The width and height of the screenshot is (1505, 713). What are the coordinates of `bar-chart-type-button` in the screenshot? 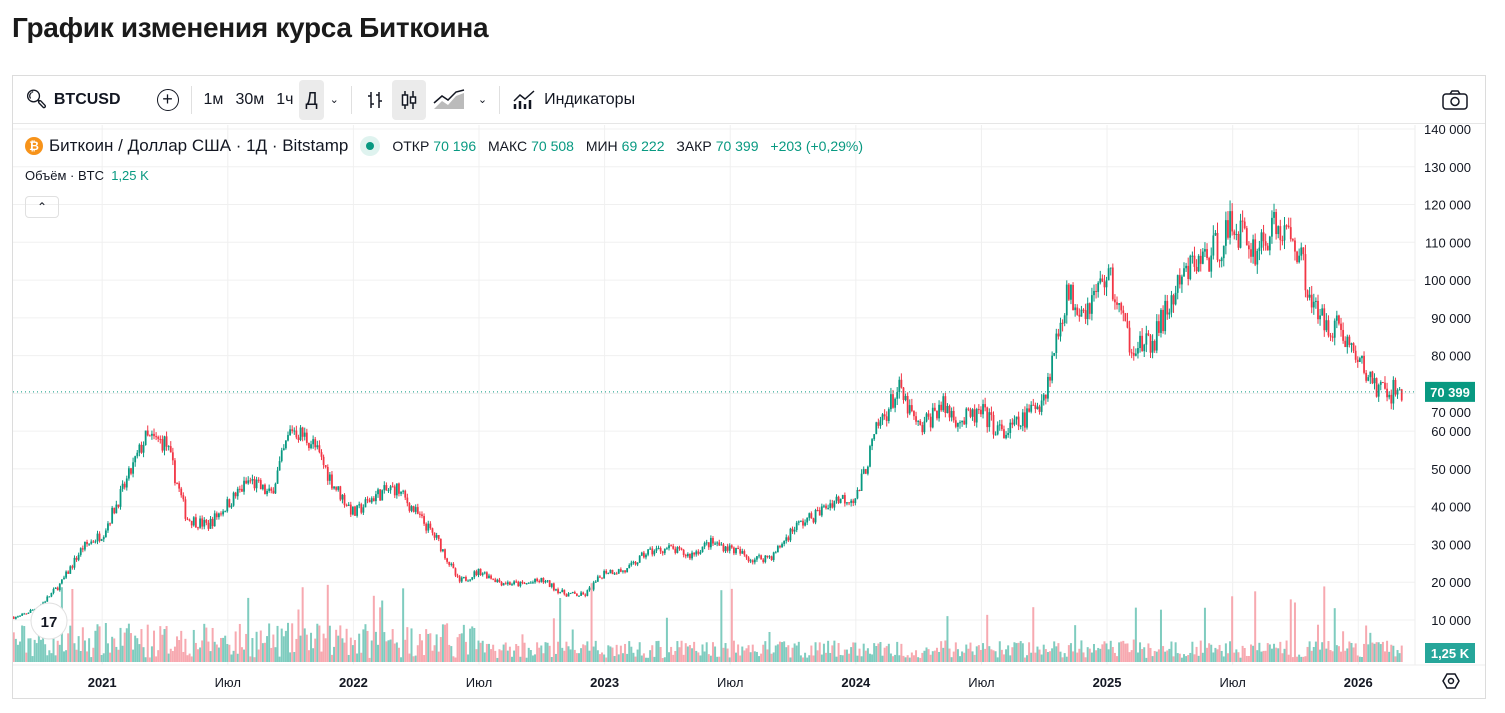 It's located at (375, 100).